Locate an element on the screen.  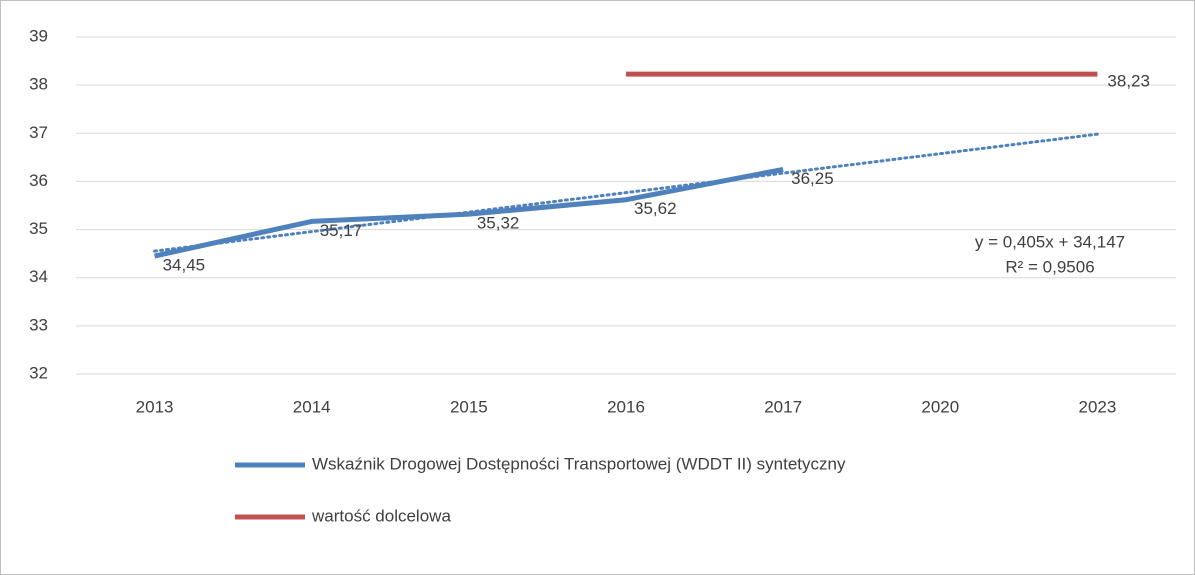
trend-equation: y = 0,405x + 34,147 is located at coordinates (1050, 241).